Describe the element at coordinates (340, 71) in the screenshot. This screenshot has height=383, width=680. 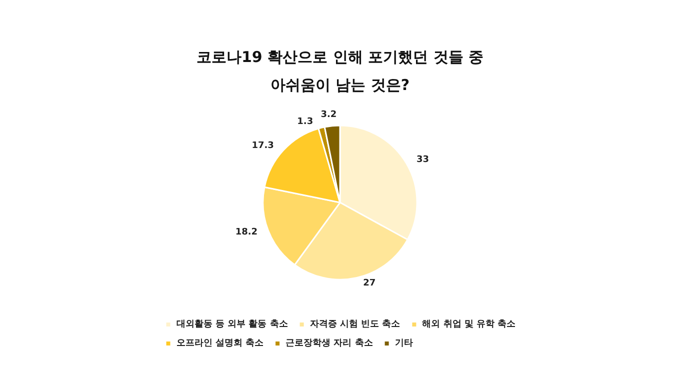
I see `chart-title: 코로나19 확산으로 인해 포기했던 것들 중 아쉬움이 남는 것은?` at that location.